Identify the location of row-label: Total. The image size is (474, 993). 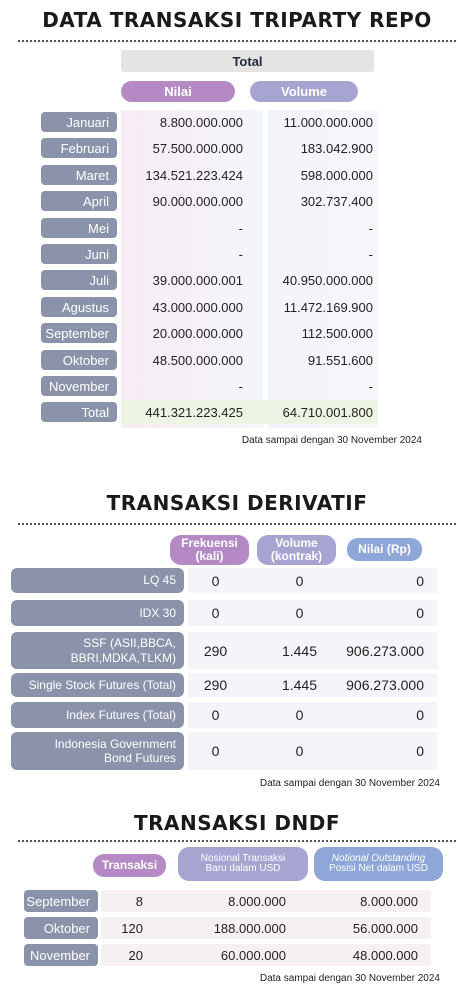
(79, 412).